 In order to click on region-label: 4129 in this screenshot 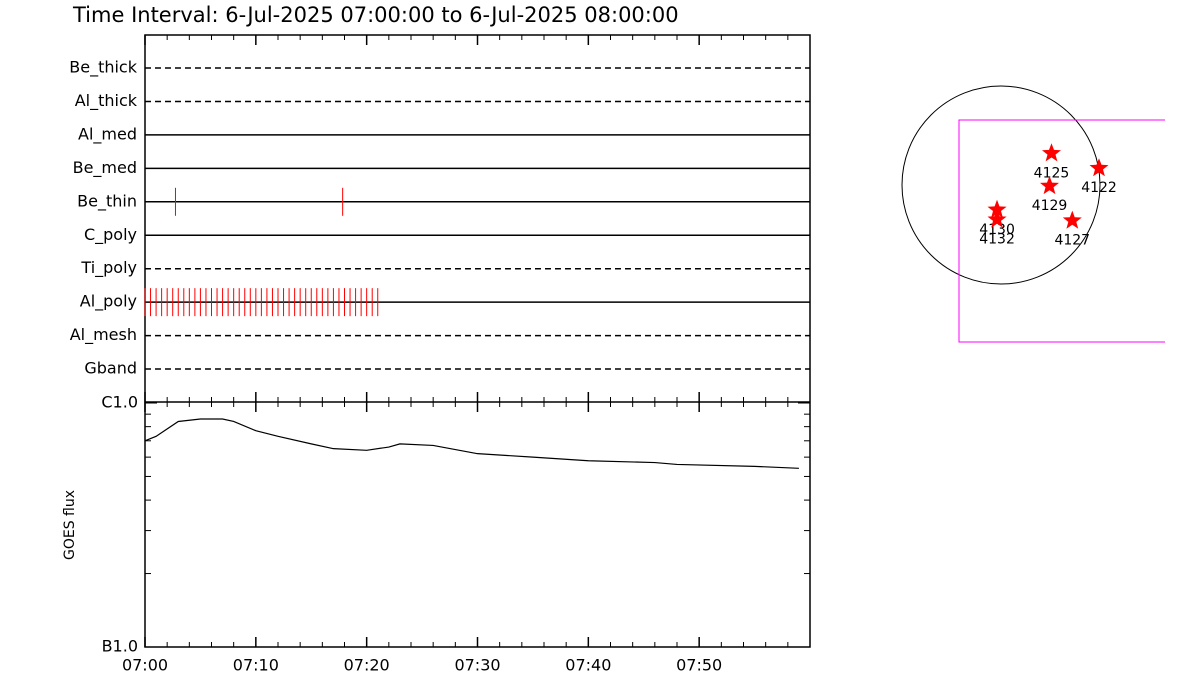, I will do `click(1050, 206)`.